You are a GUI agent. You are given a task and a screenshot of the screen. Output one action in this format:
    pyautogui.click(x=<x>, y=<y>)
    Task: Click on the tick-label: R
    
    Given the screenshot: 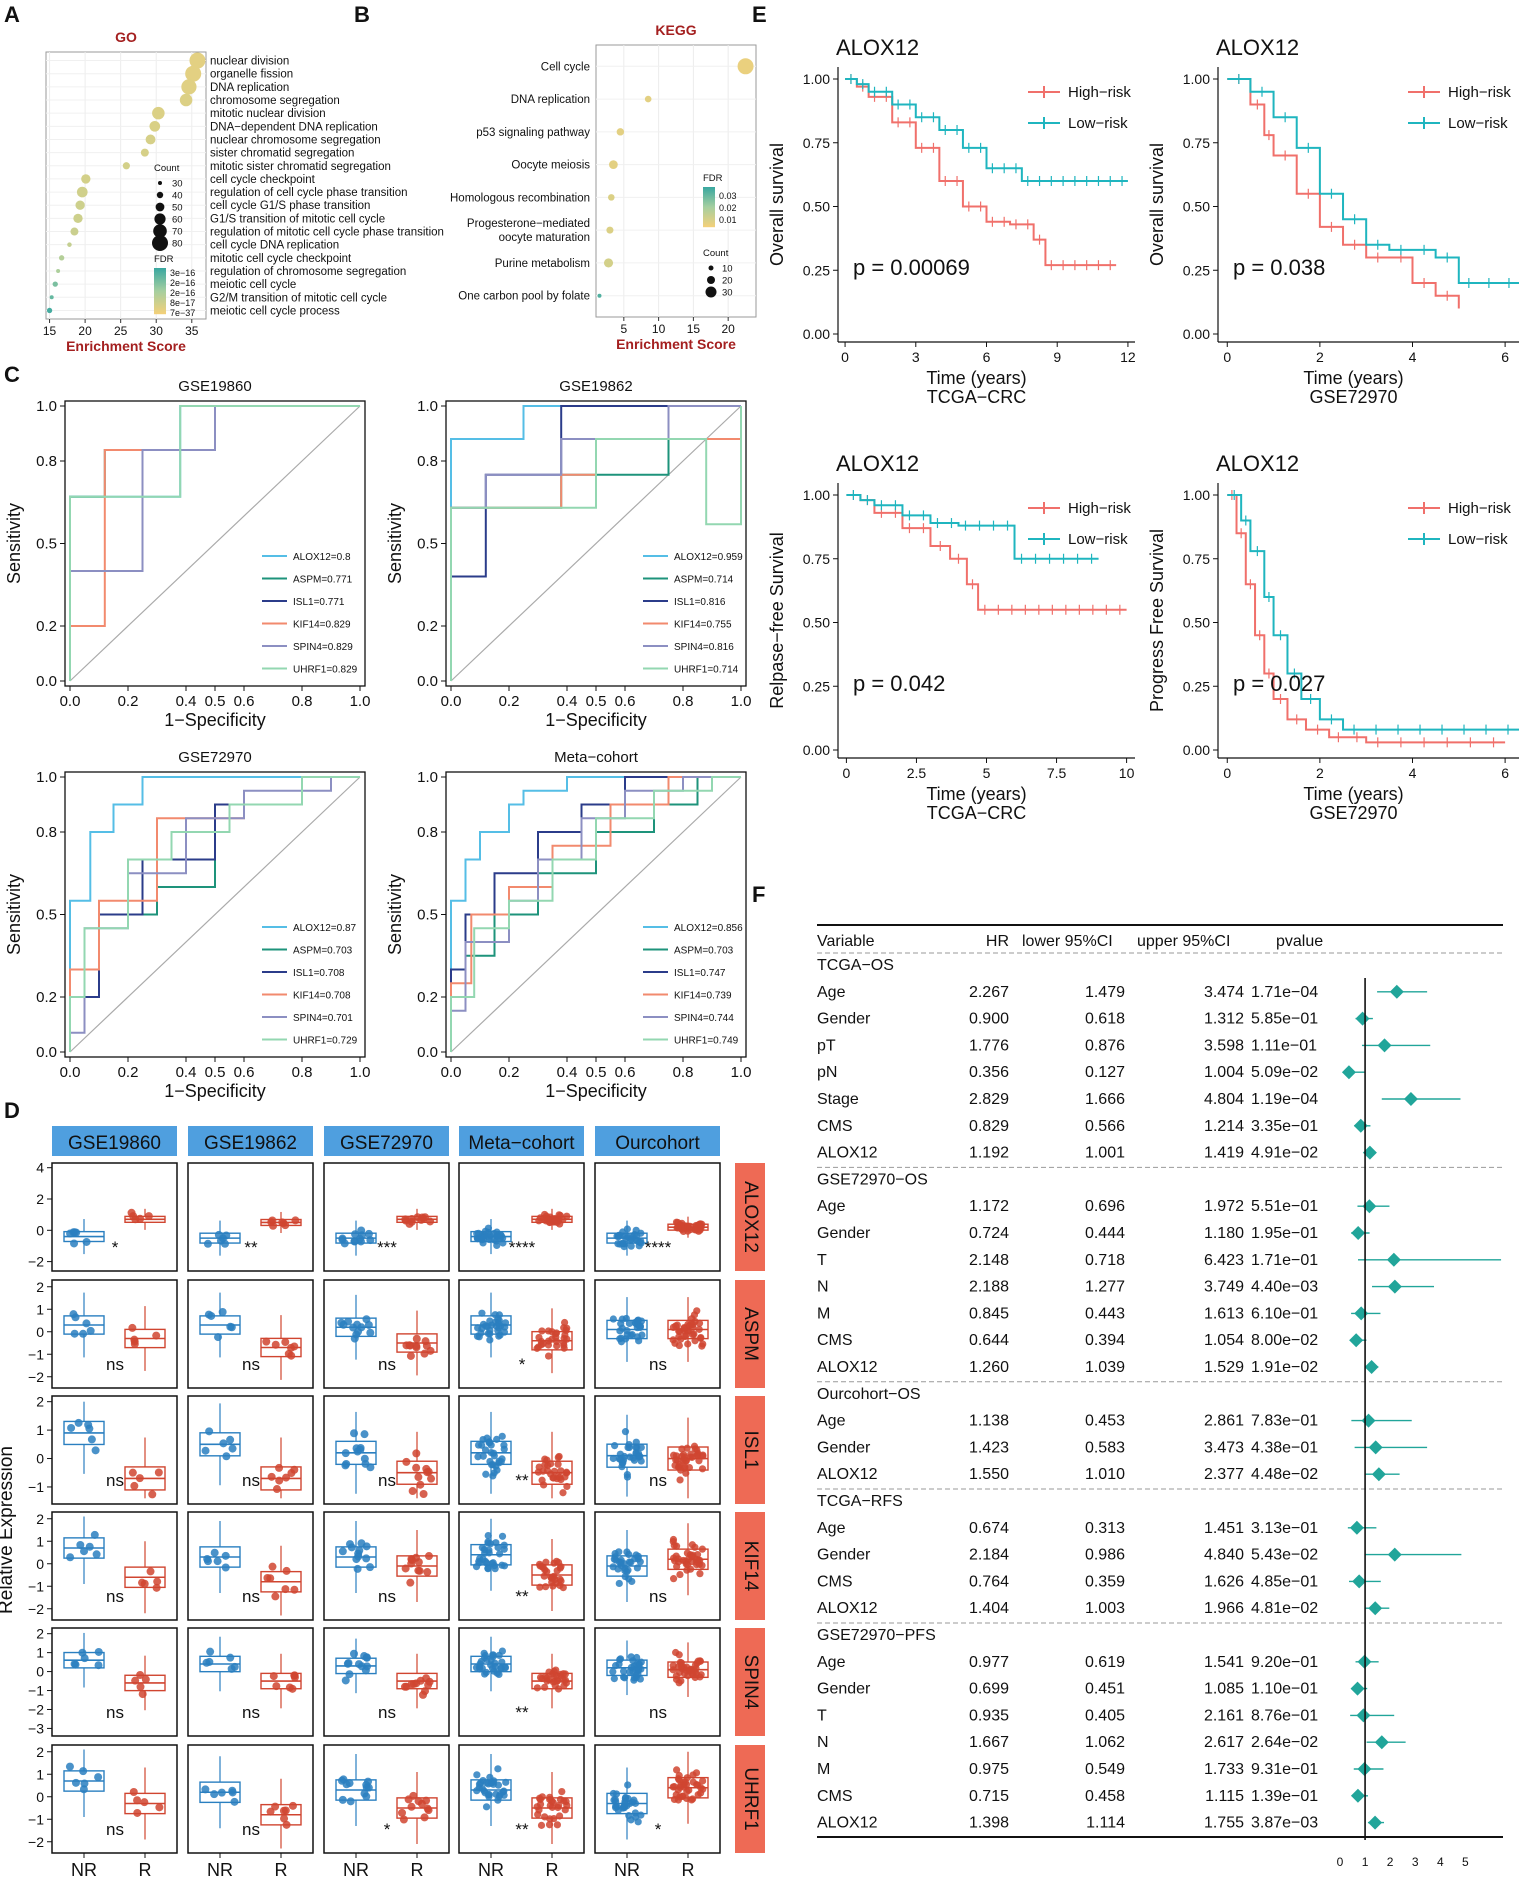 What is the action you would take?
    pyautogui.click(x=417, y=1869)
    